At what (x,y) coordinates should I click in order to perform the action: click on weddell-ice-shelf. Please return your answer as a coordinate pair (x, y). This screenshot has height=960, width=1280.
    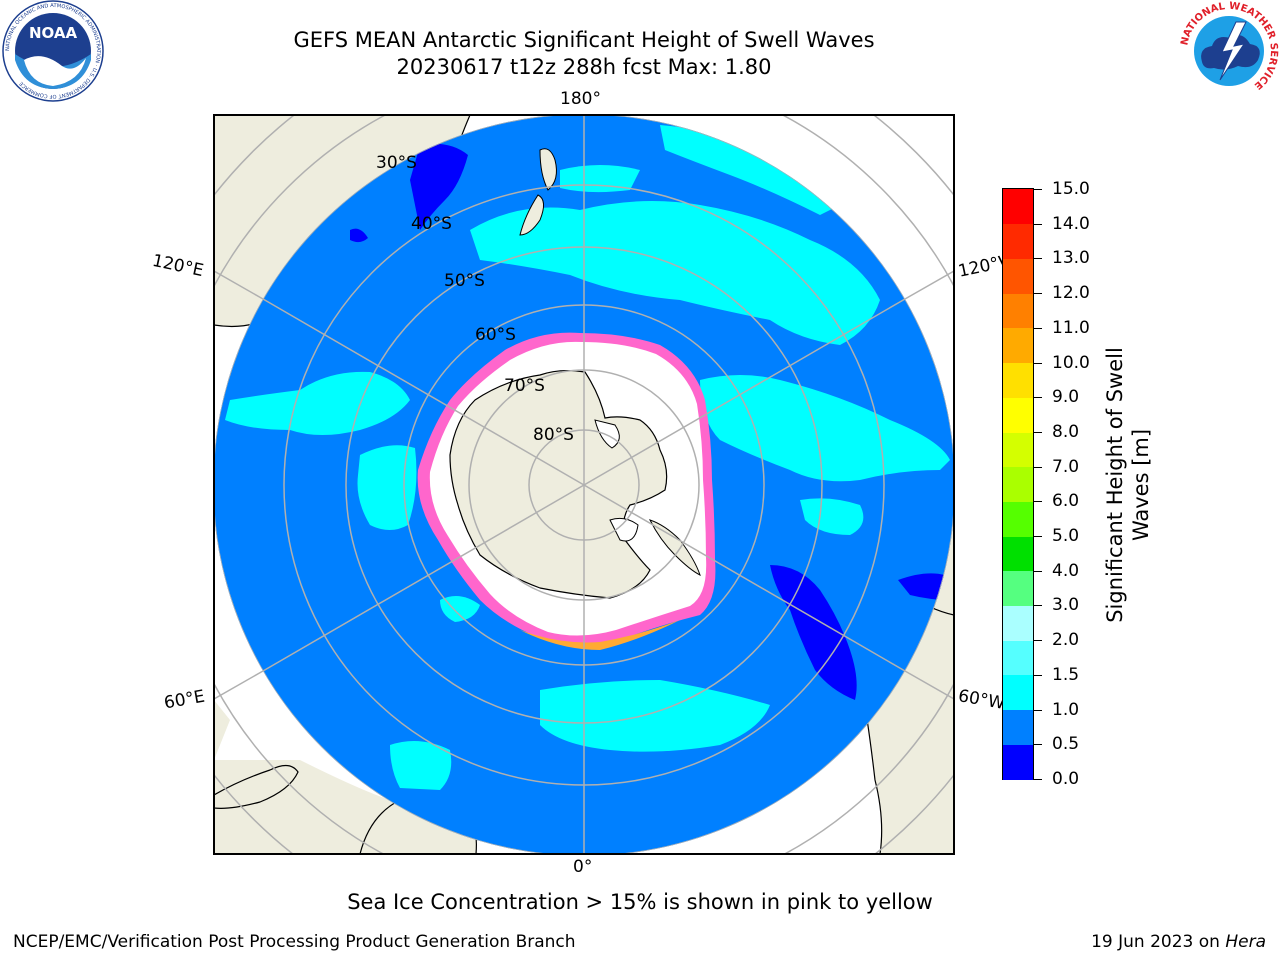
    Looking at the image, I should click on (624, 529).